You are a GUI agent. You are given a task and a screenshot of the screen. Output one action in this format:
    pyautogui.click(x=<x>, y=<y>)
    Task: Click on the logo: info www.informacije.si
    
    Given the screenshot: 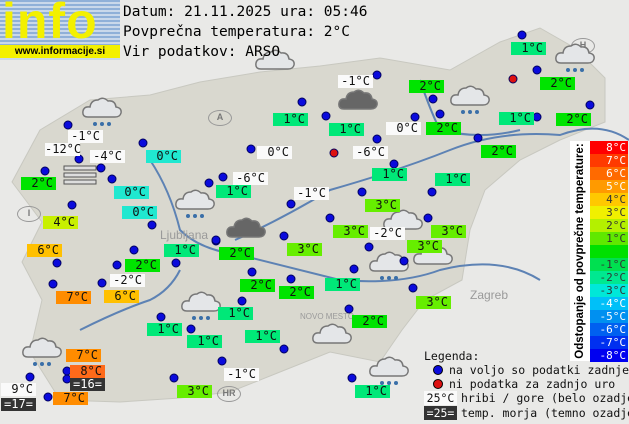 What is the action you would take?
    pyautogui.click(x=60, y=30)
    